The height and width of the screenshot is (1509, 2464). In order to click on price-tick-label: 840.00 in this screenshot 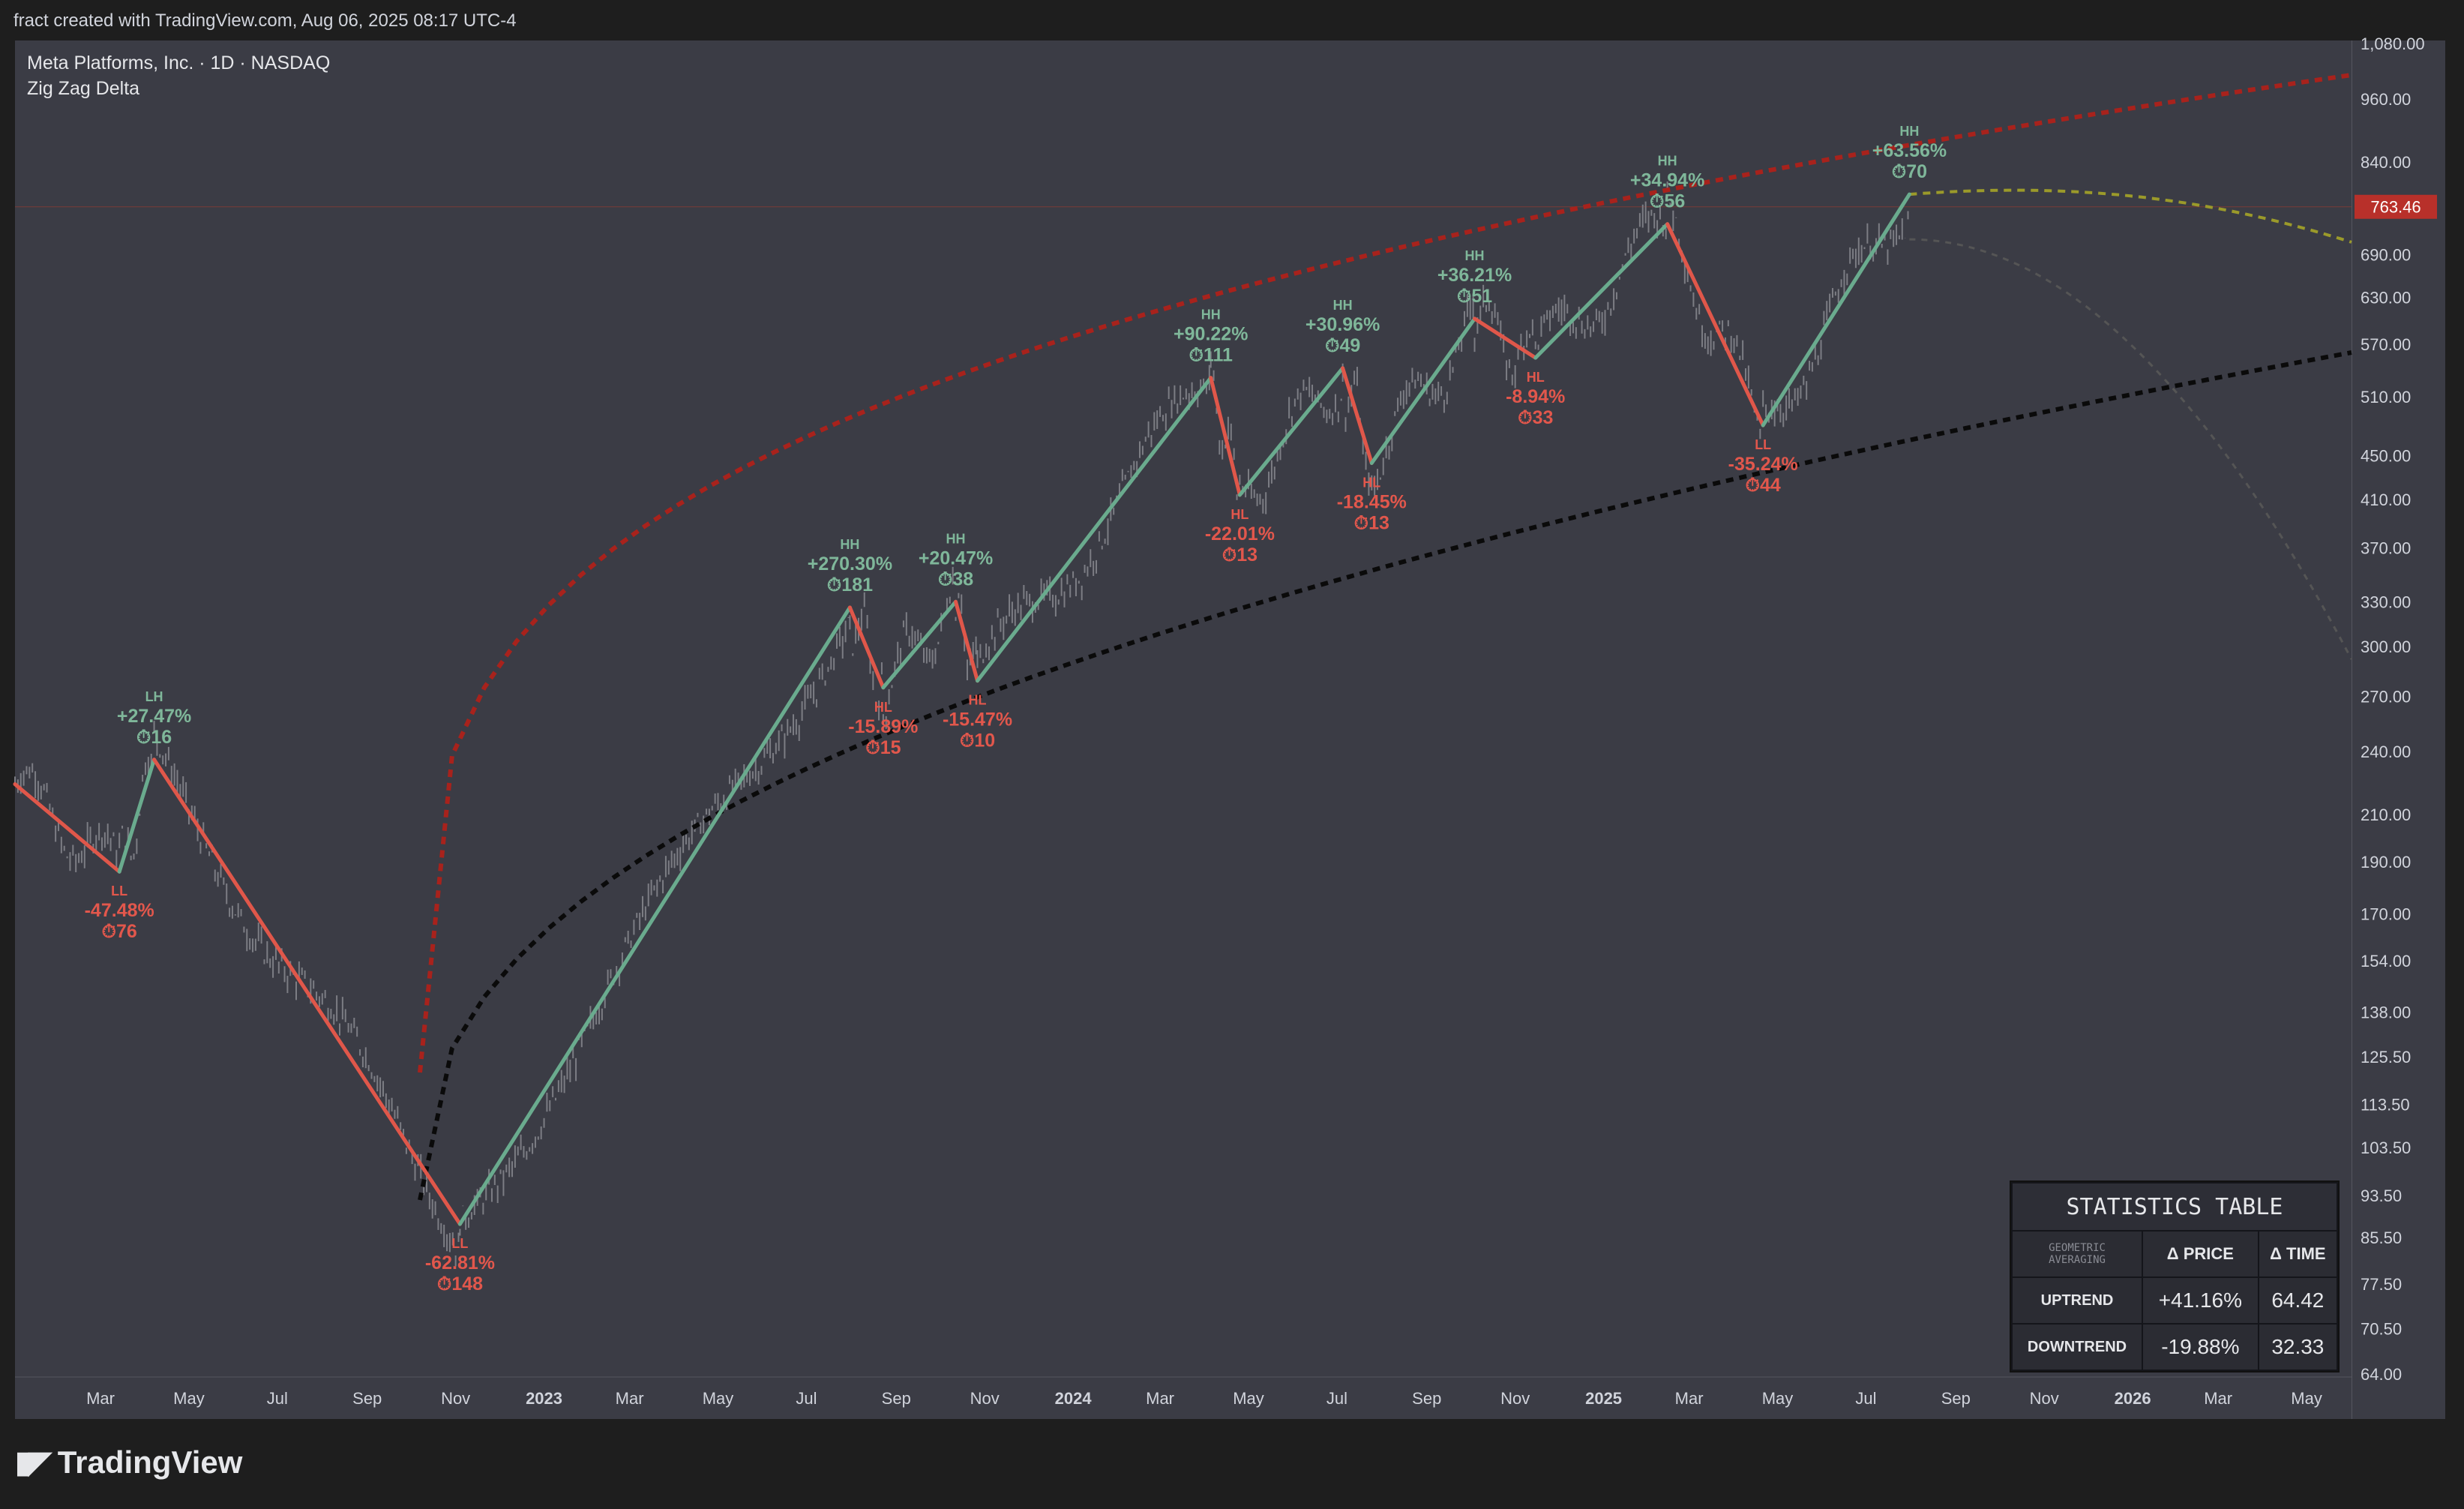, I will do `click(2386, 162)`.